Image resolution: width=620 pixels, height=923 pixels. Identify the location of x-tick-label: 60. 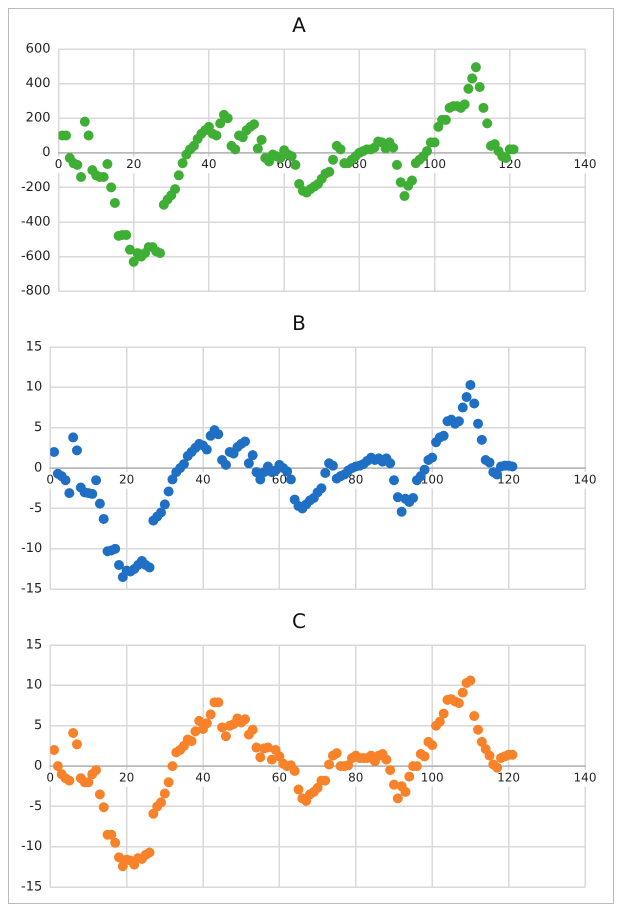
(280, 777).